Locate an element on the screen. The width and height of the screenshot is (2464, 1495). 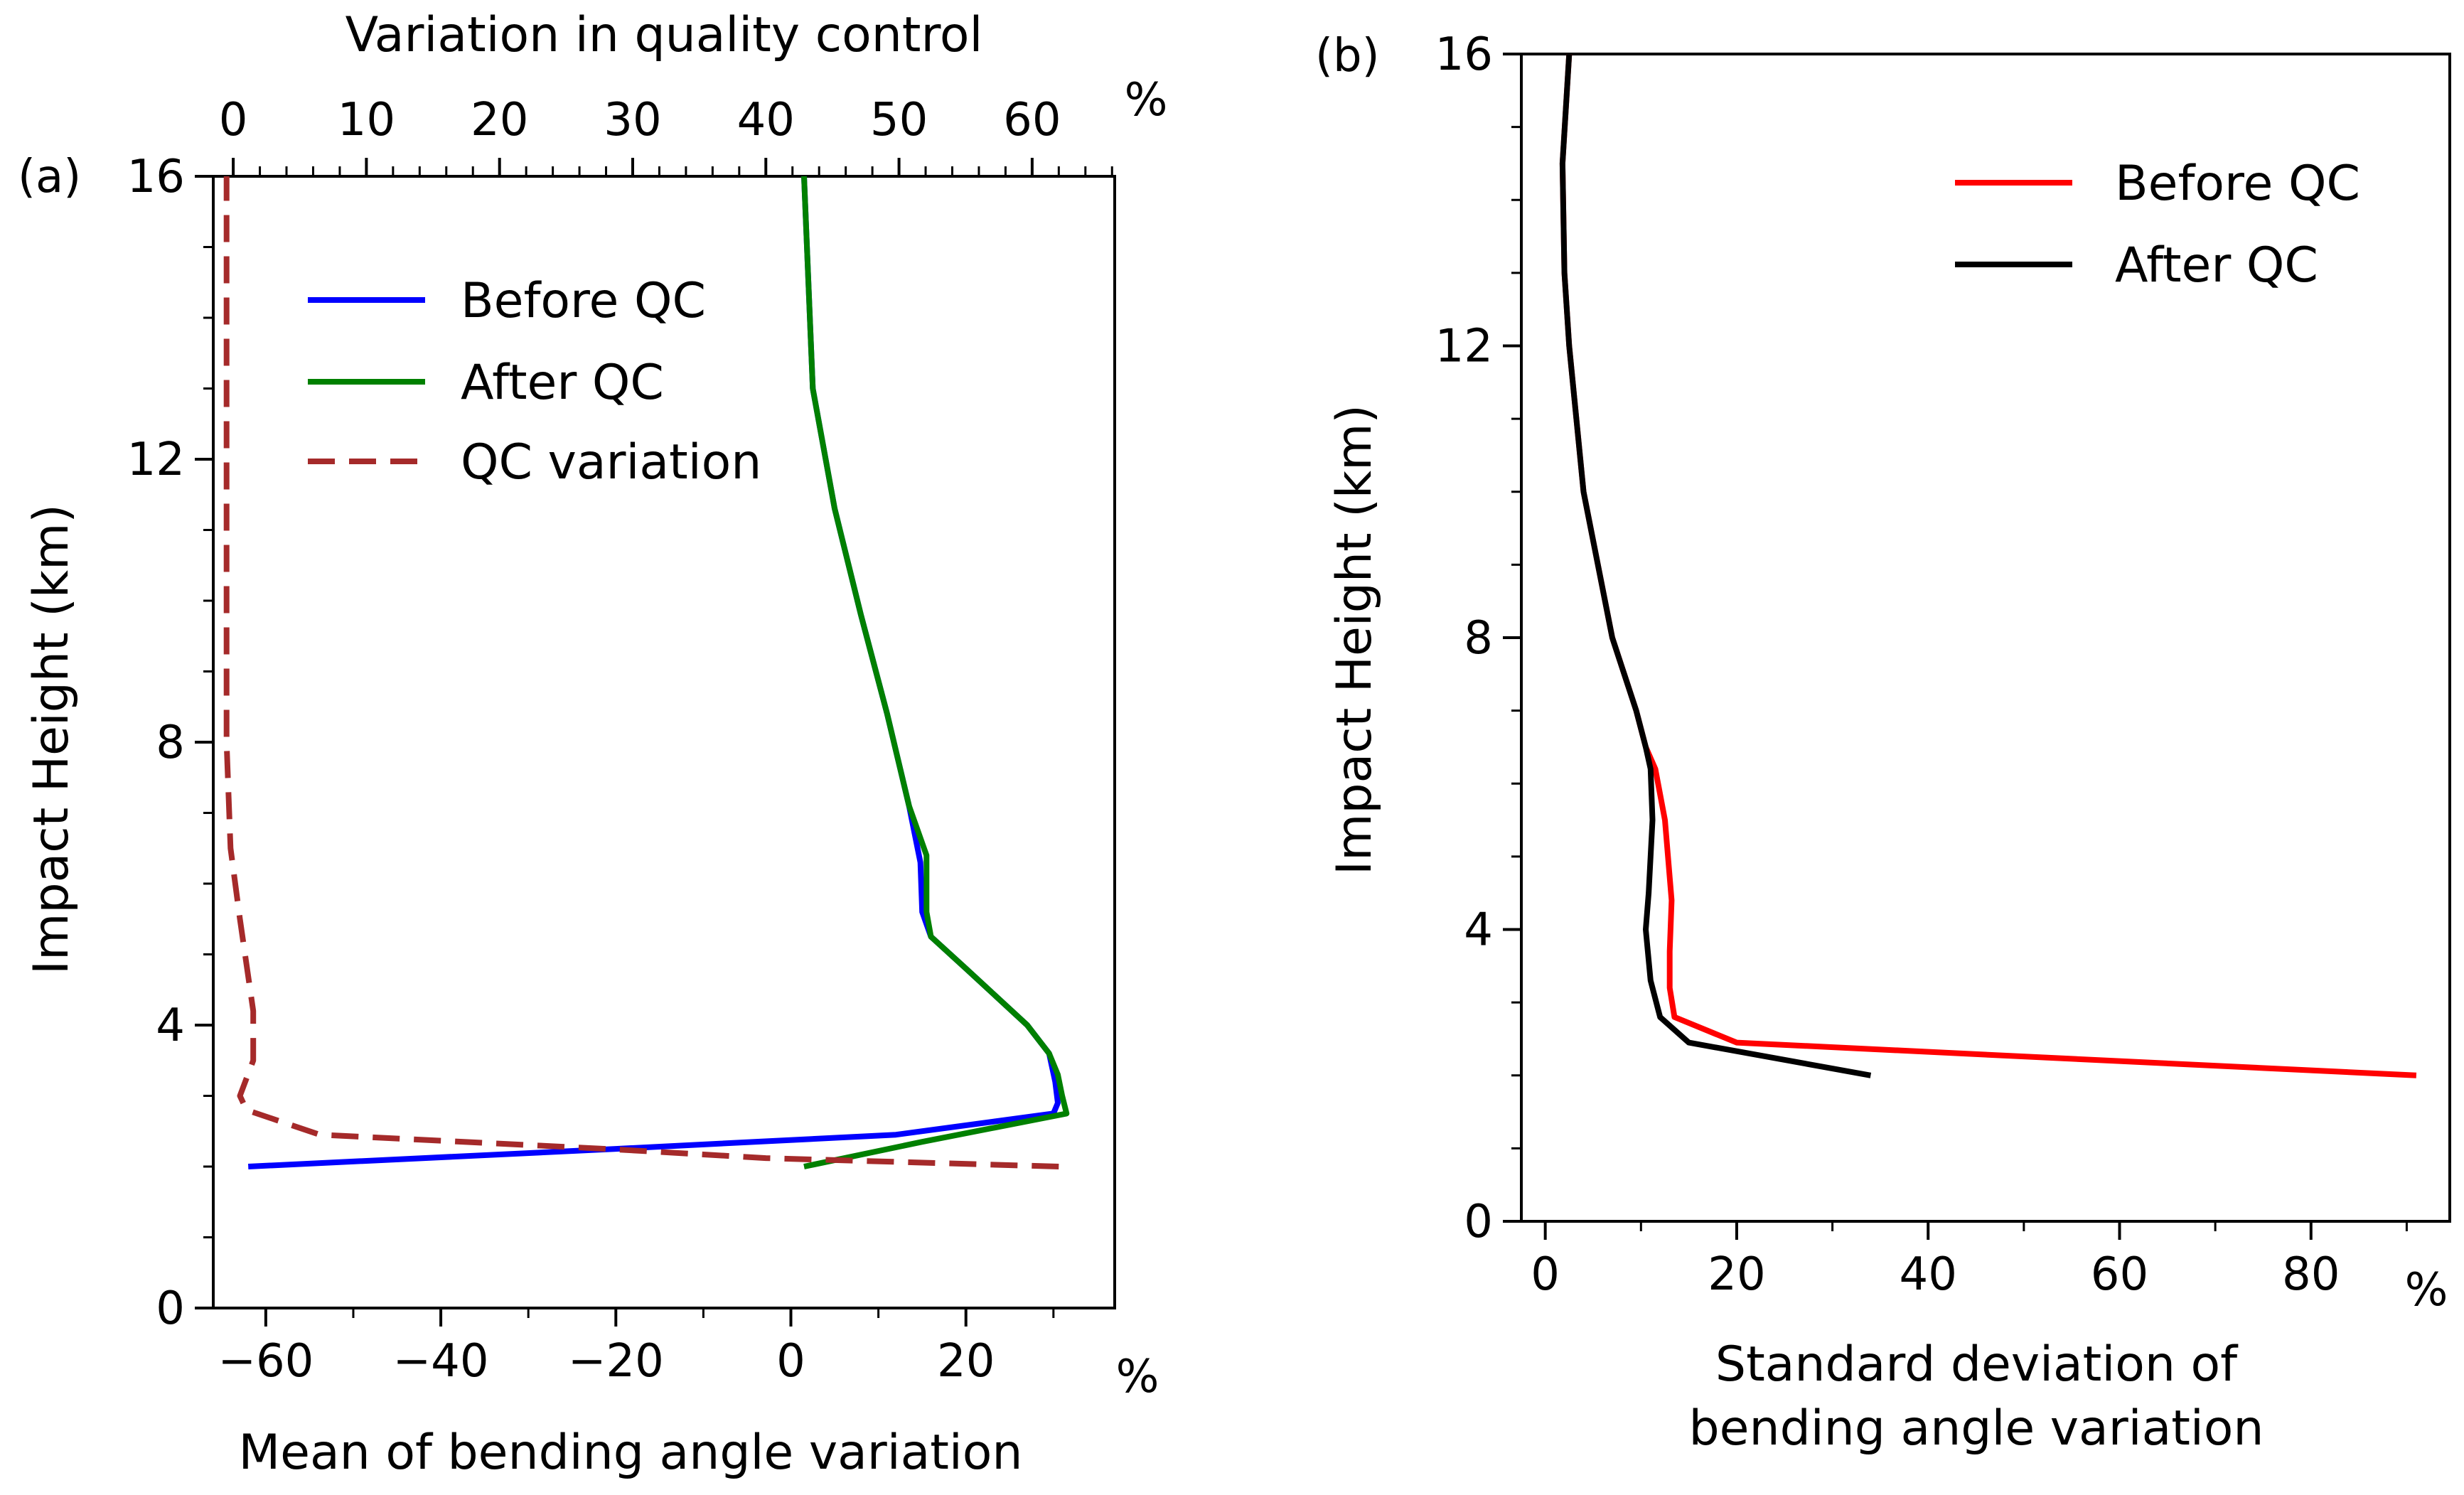
panel-a-y-tick-label: 12 is located at coordinates (156, 460).